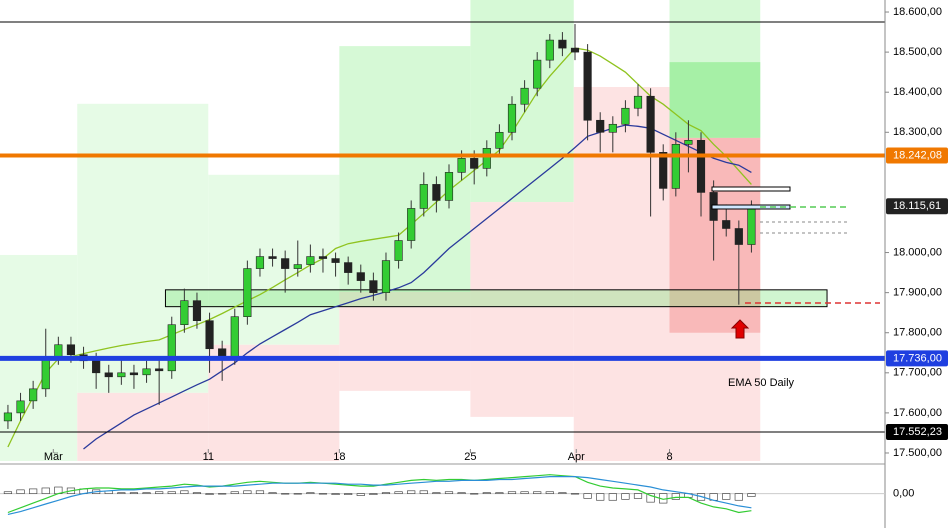  I want to click on y-tick-label: 17.800,00, so click(917, 333).